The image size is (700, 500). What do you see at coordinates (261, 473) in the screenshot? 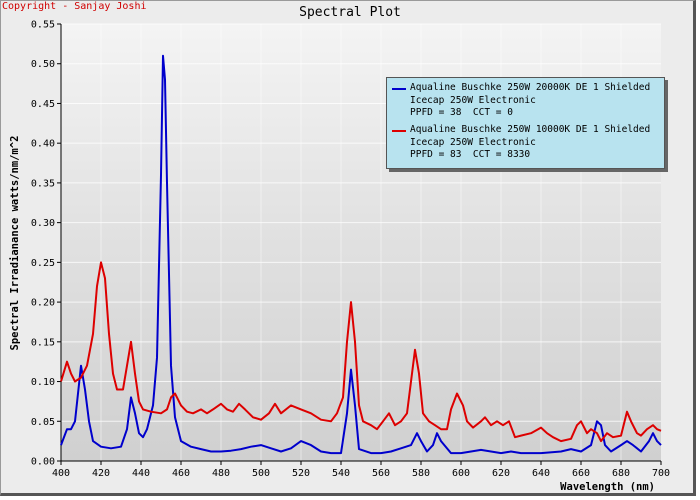
I see `x-tick-label: 500` at bounding box center [261, 473].